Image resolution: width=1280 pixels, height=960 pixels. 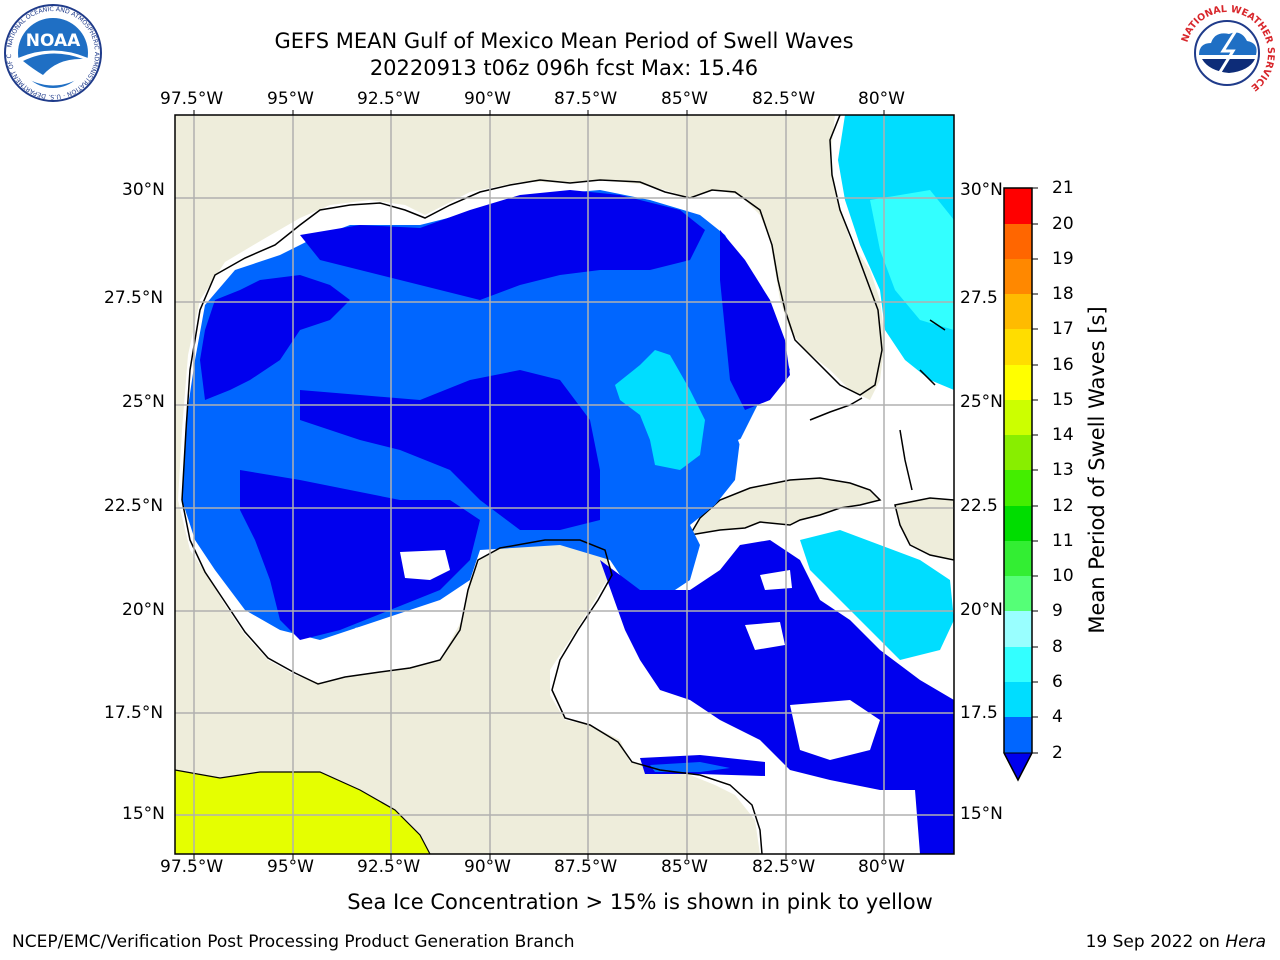 I want to click on colorbar-extend-triangle, so click(x=1018, y=767).